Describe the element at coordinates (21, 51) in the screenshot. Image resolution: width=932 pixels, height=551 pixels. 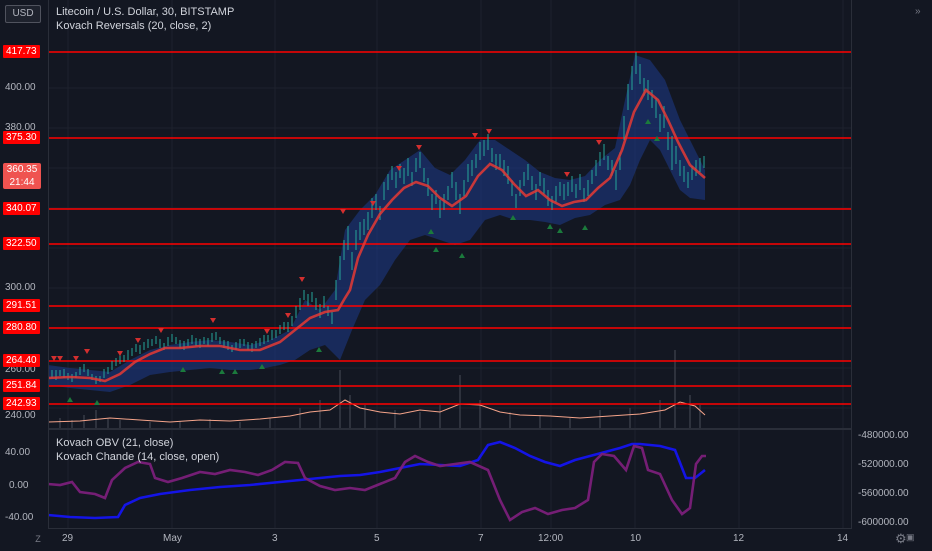
I see `price-level-tag: 417.73` at that location.